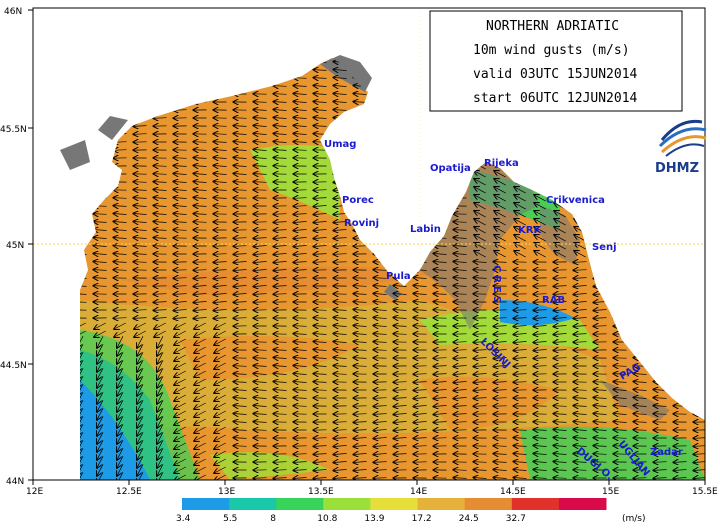 Image resolution: width=720 pixels, height=530 pixels. I want to click on place-pula: Pula, so click(398, 276).